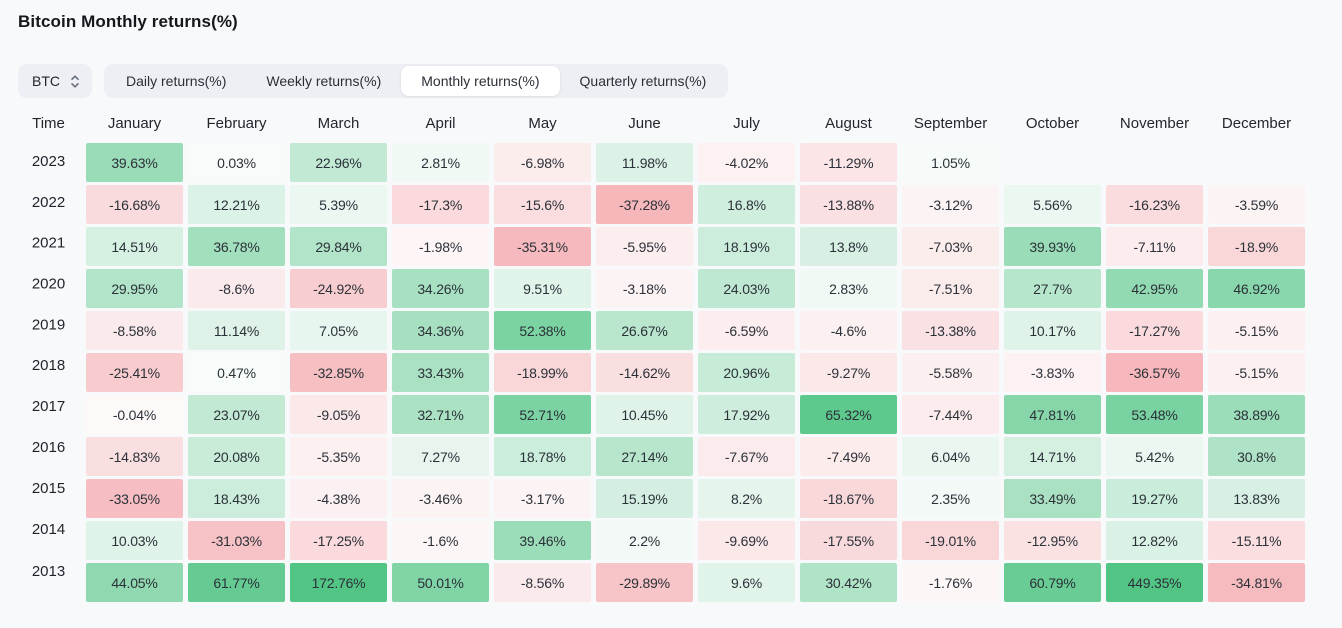 This screenshot has height=628, width=1342. What do you see at coordinates (848, 123) in the screenshot?
I see `month-column-header: August` at bounding box center [848, 123].